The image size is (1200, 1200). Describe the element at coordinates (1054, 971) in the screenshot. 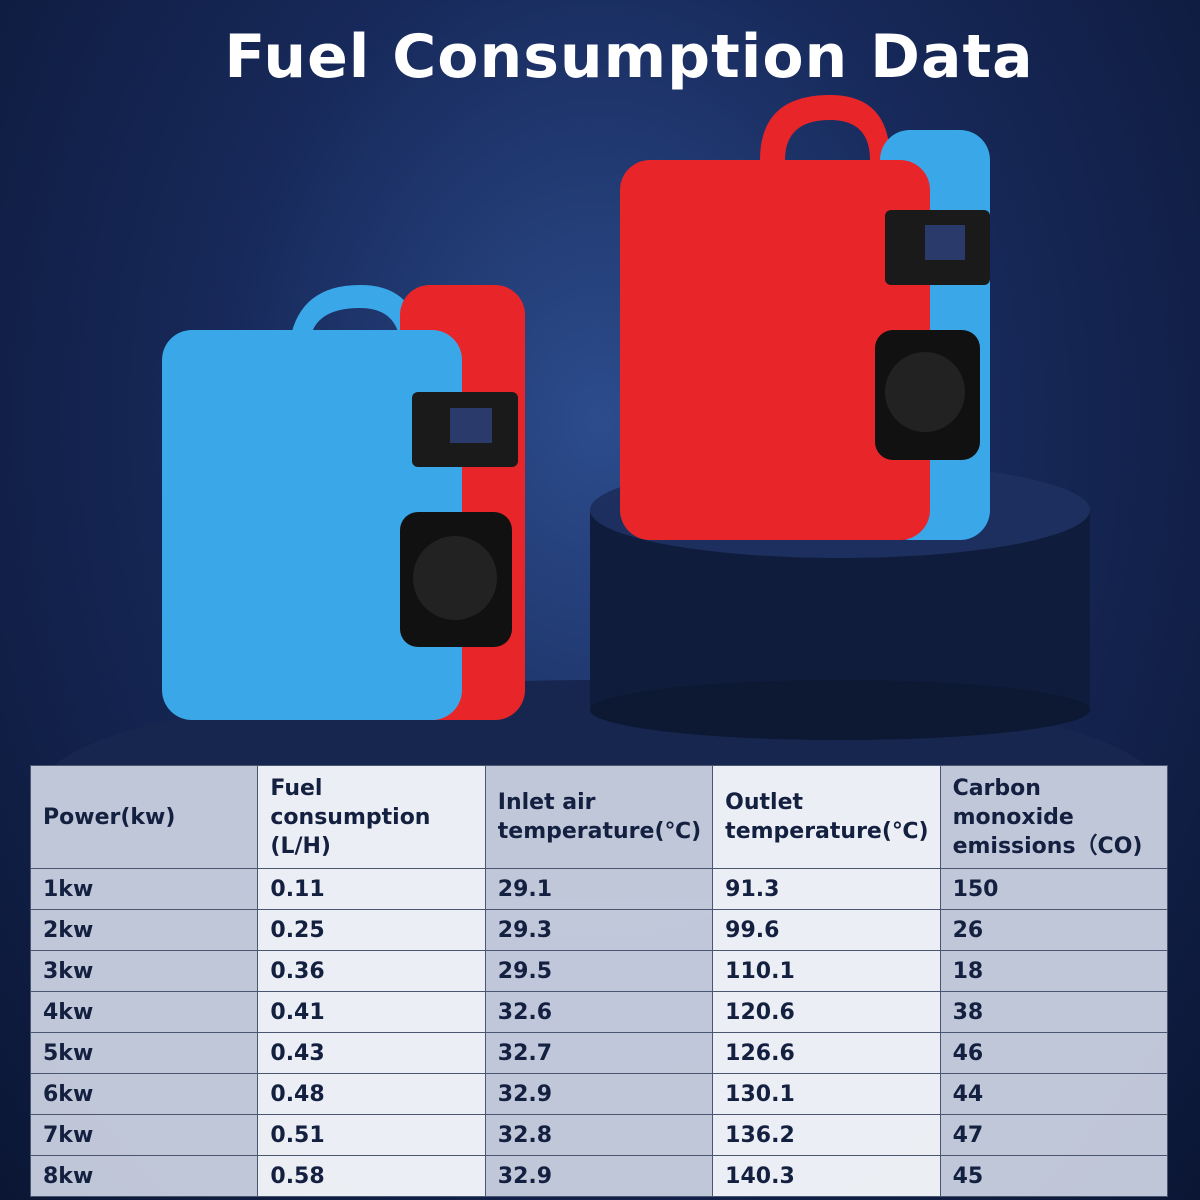

I see `table-cell: 18` at that location.